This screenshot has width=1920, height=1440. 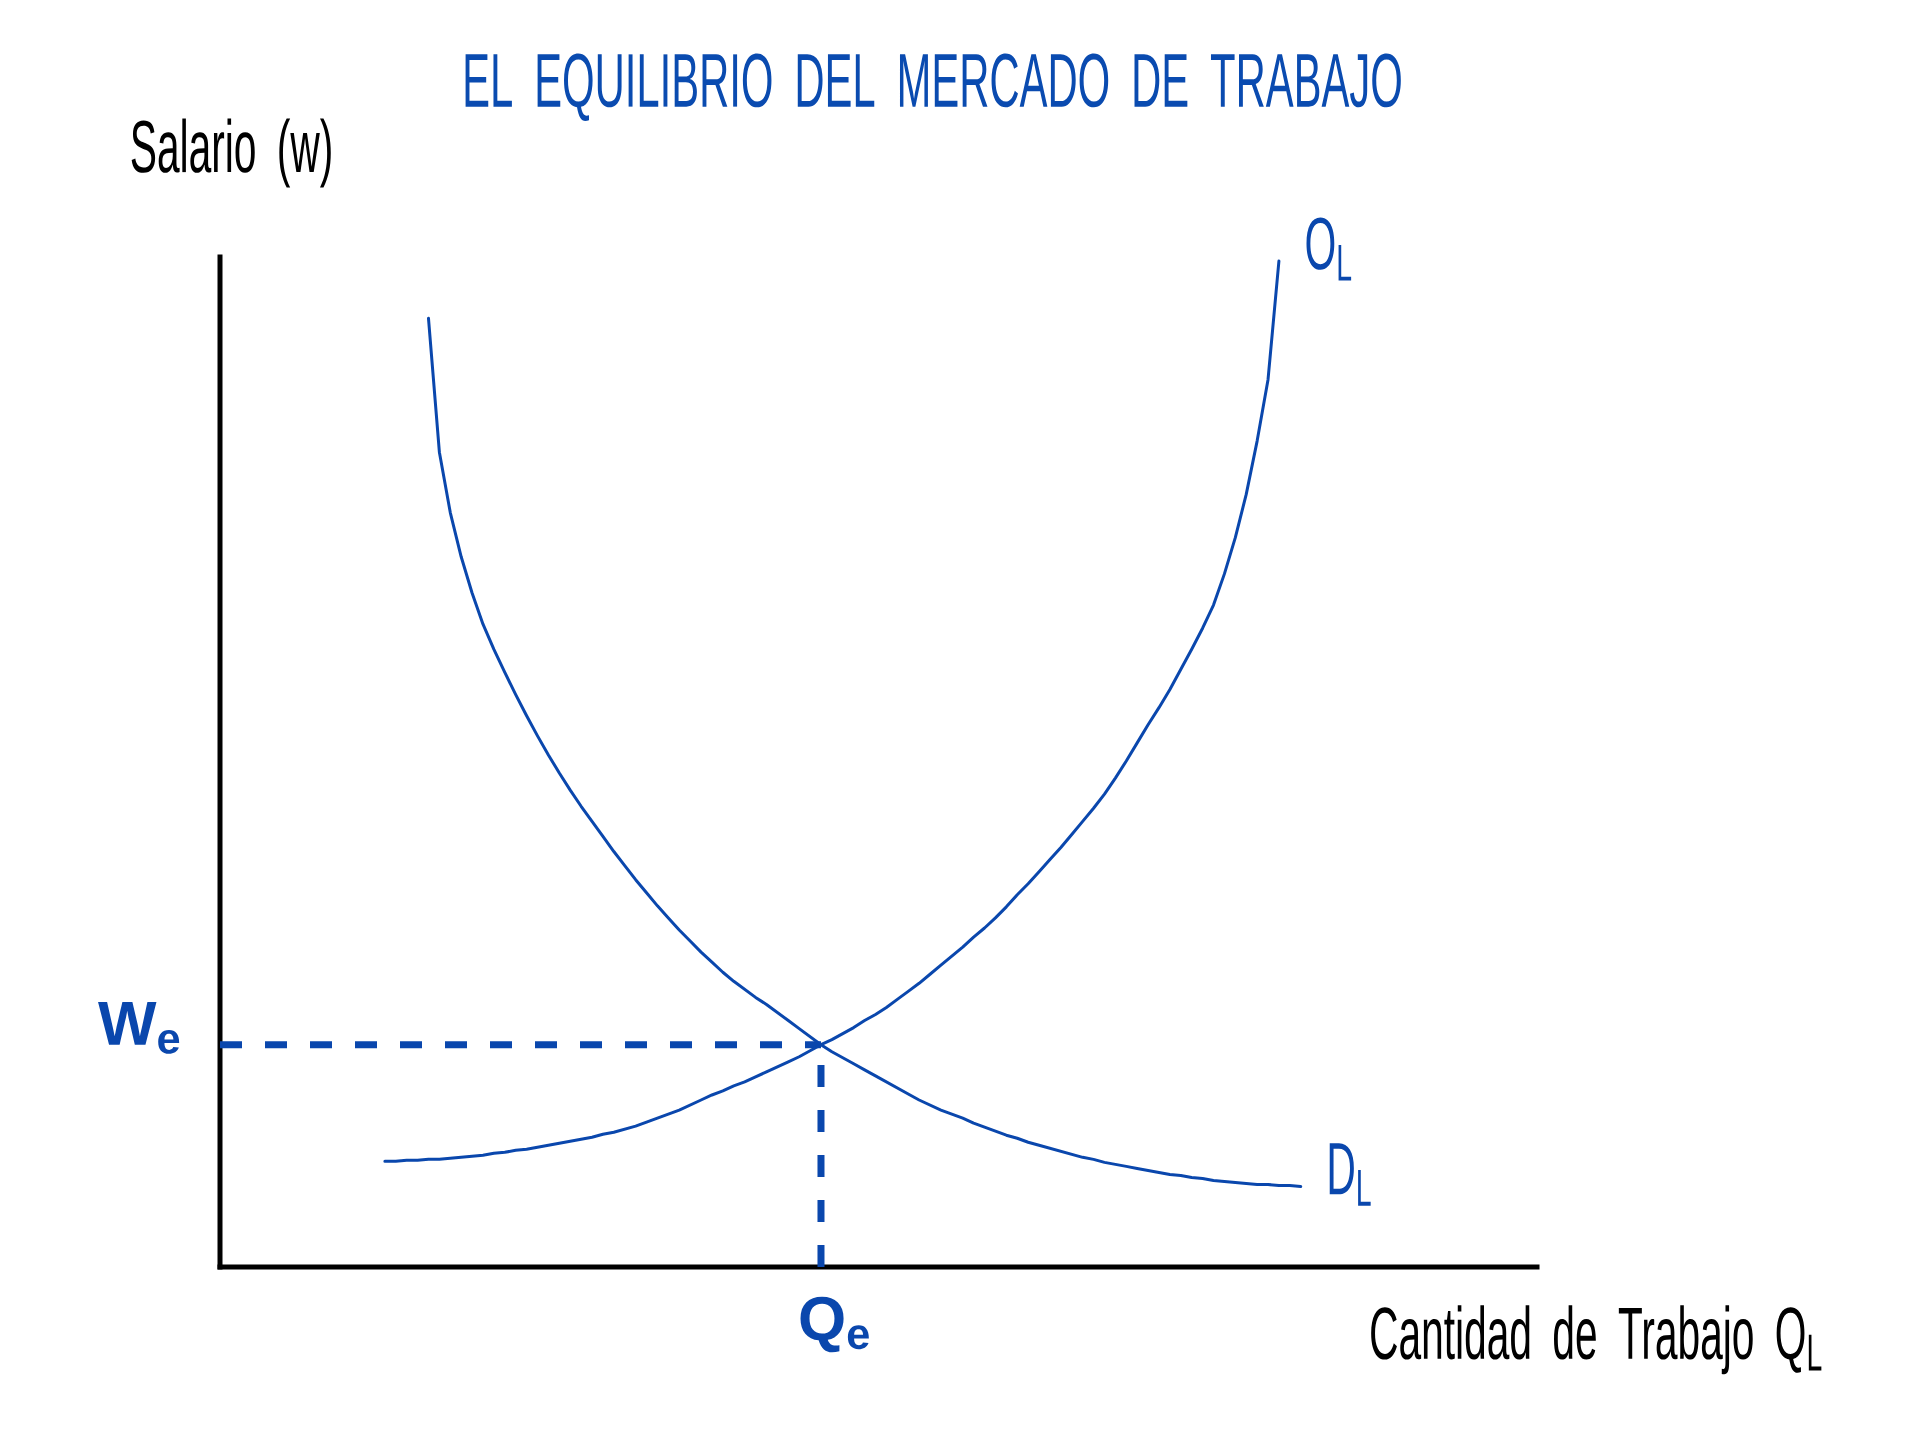 I want to click on y-axis-title: Salario (w), so click(x=231, y=153).